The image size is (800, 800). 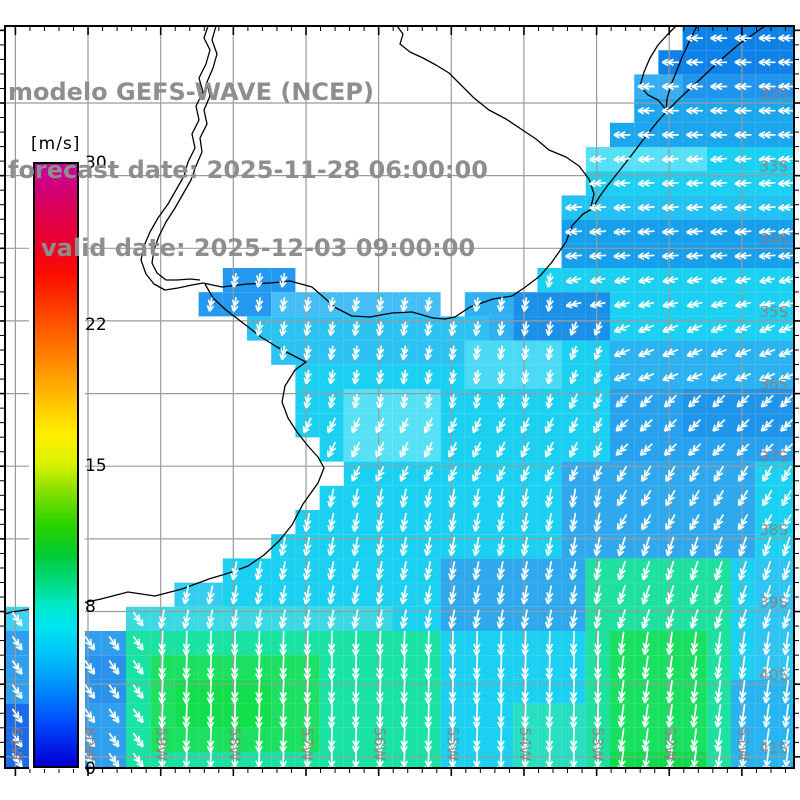 What do you see at coordinates (773, 94) in the screenshot?
I see `lat-label-32S: 32S` at bounding box center [773, 94].